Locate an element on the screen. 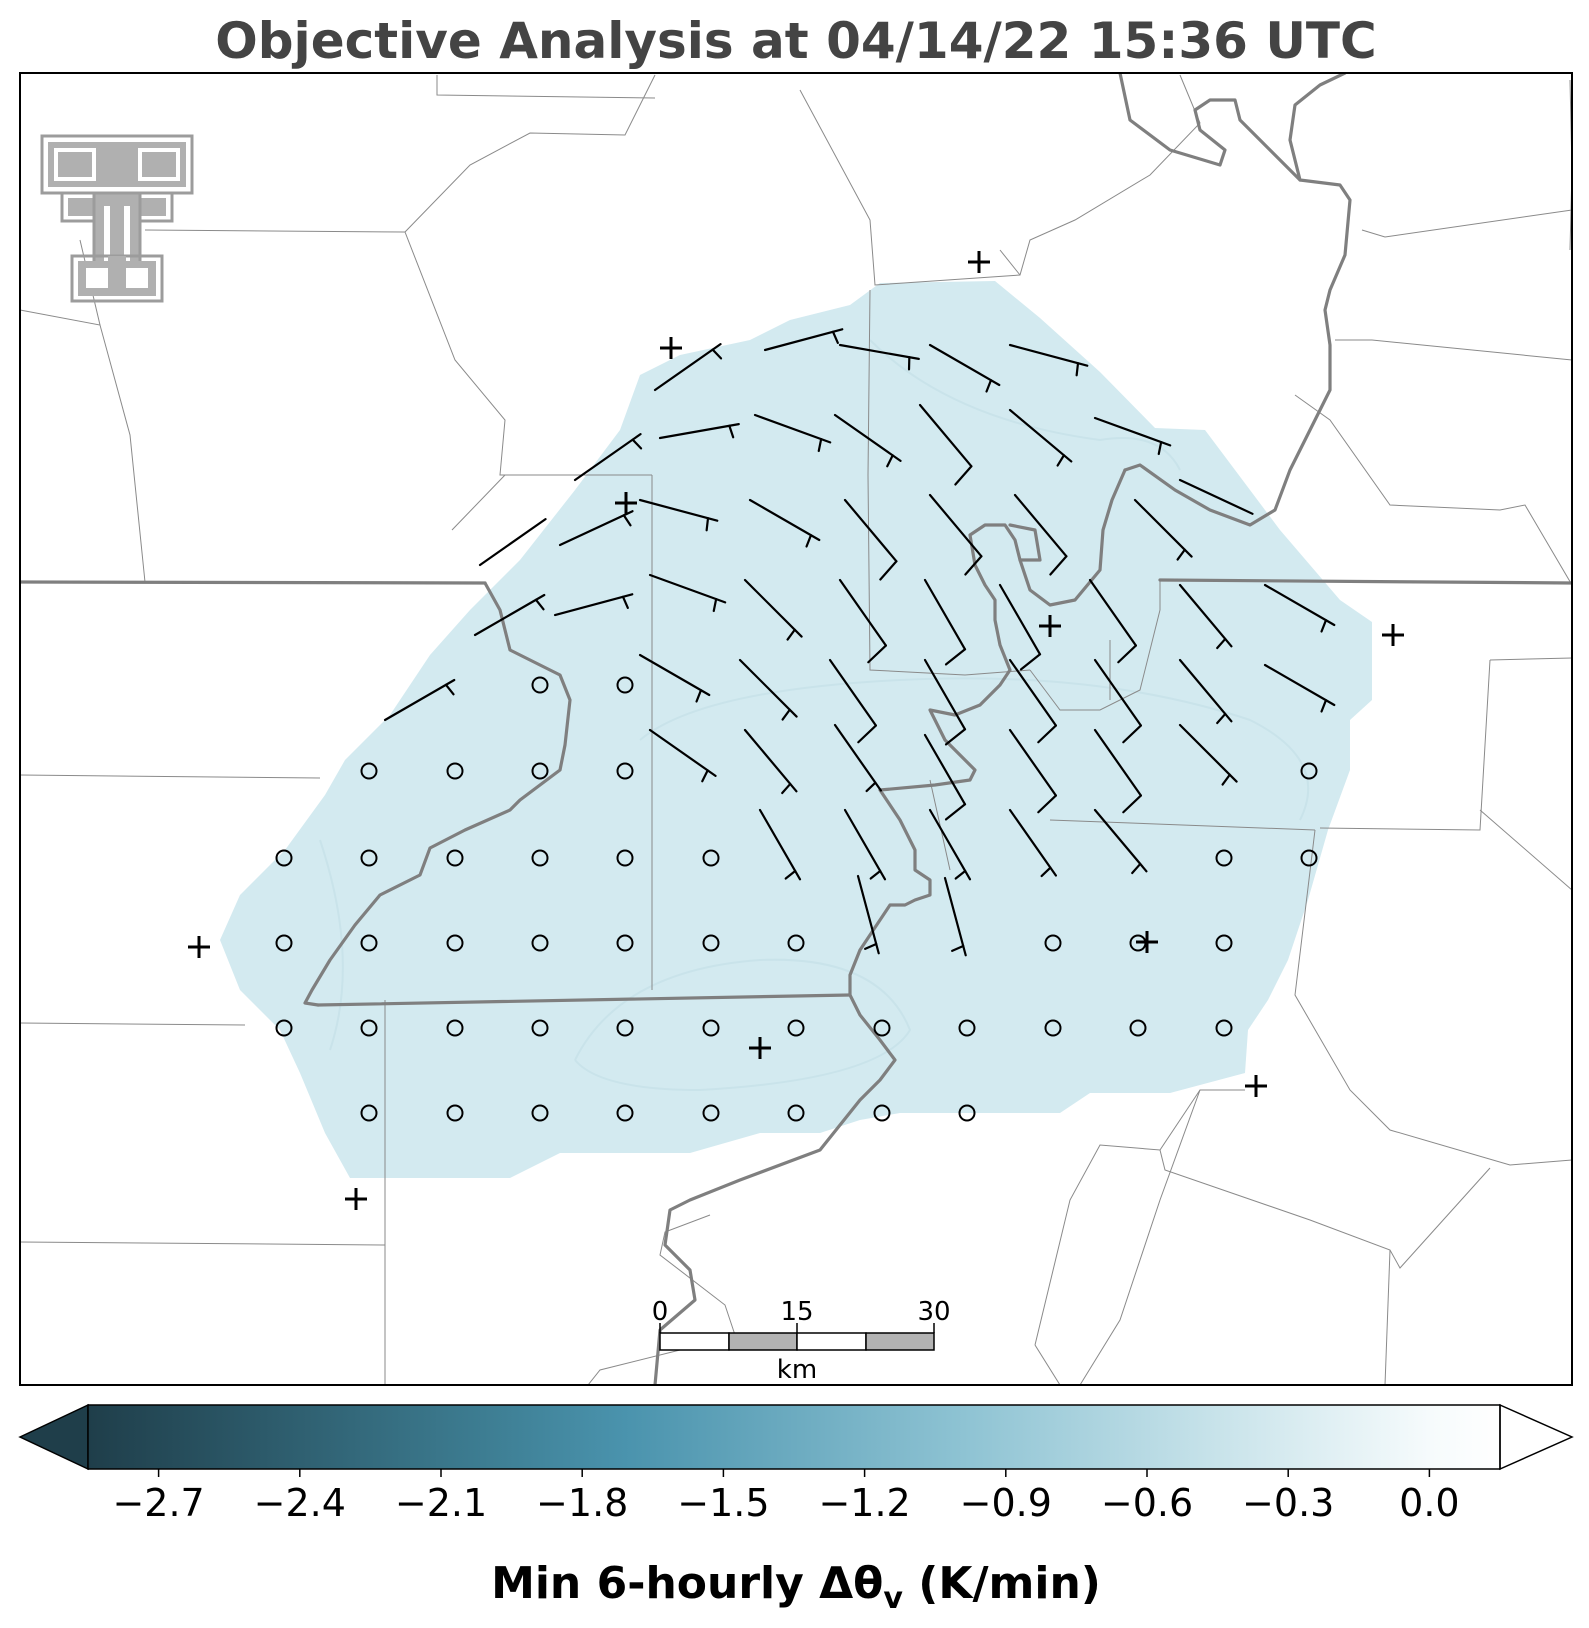 This screenshot has height=1628, width=1589. scale-label-15: 15 is located at coordinates (796, 1312).